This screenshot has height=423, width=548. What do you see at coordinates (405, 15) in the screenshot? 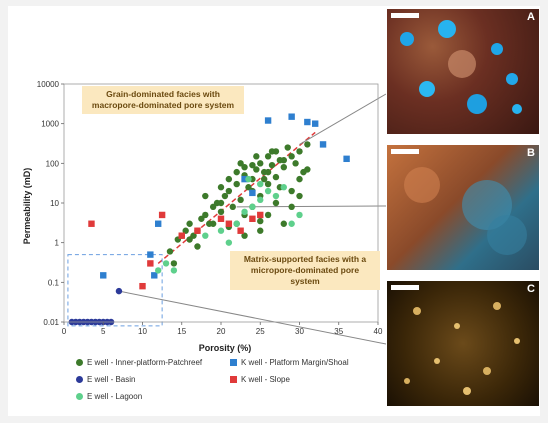
I see `photo-a-scale-bar` at bounding box center [405, 15].